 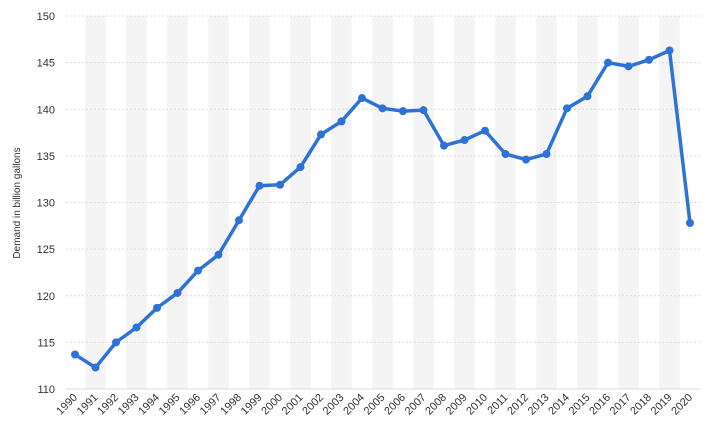 I want to click on y-axis-title: Demand in billion gallons, so click(x=17, y=202).